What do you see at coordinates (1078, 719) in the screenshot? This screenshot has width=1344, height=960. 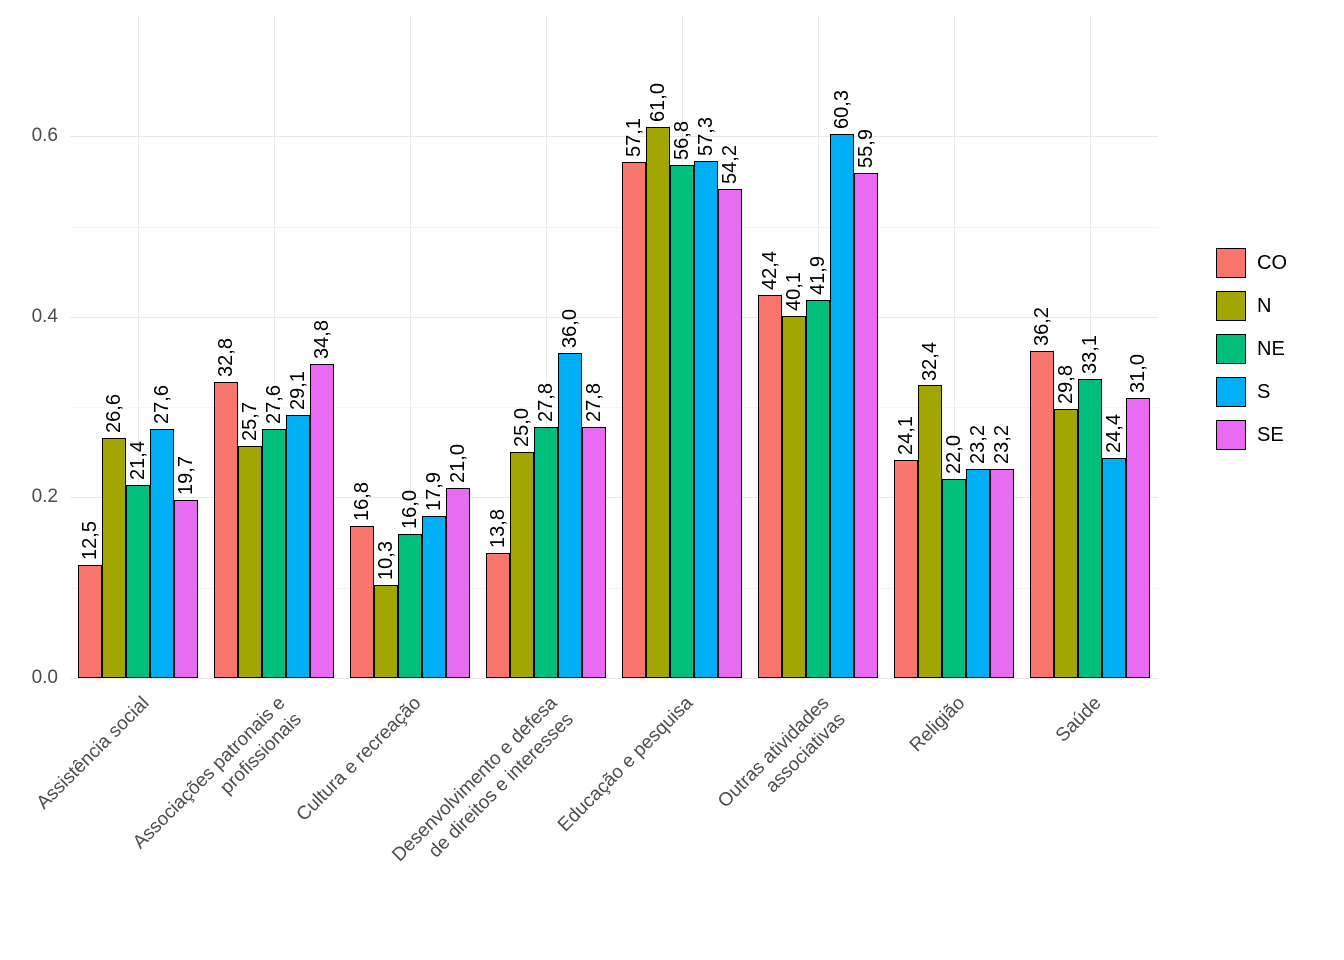 I see `x-tick-label: Saúde` at bounding box center [1078, 719].